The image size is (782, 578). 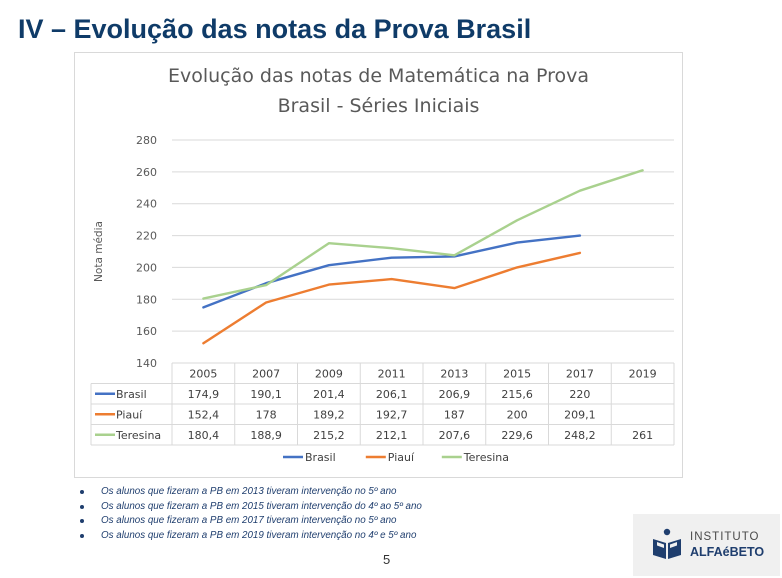 I want to click on x-tick-label: 2019, so click(x=643, y=374).